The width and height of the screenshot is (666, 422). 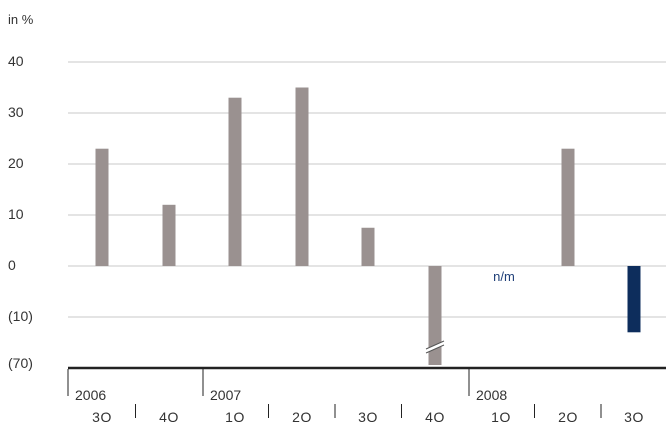 What do you see at coordinates (16, 61) in the screenshot?
I see `y-tick-label: 40` at bounding box center [16, 61].